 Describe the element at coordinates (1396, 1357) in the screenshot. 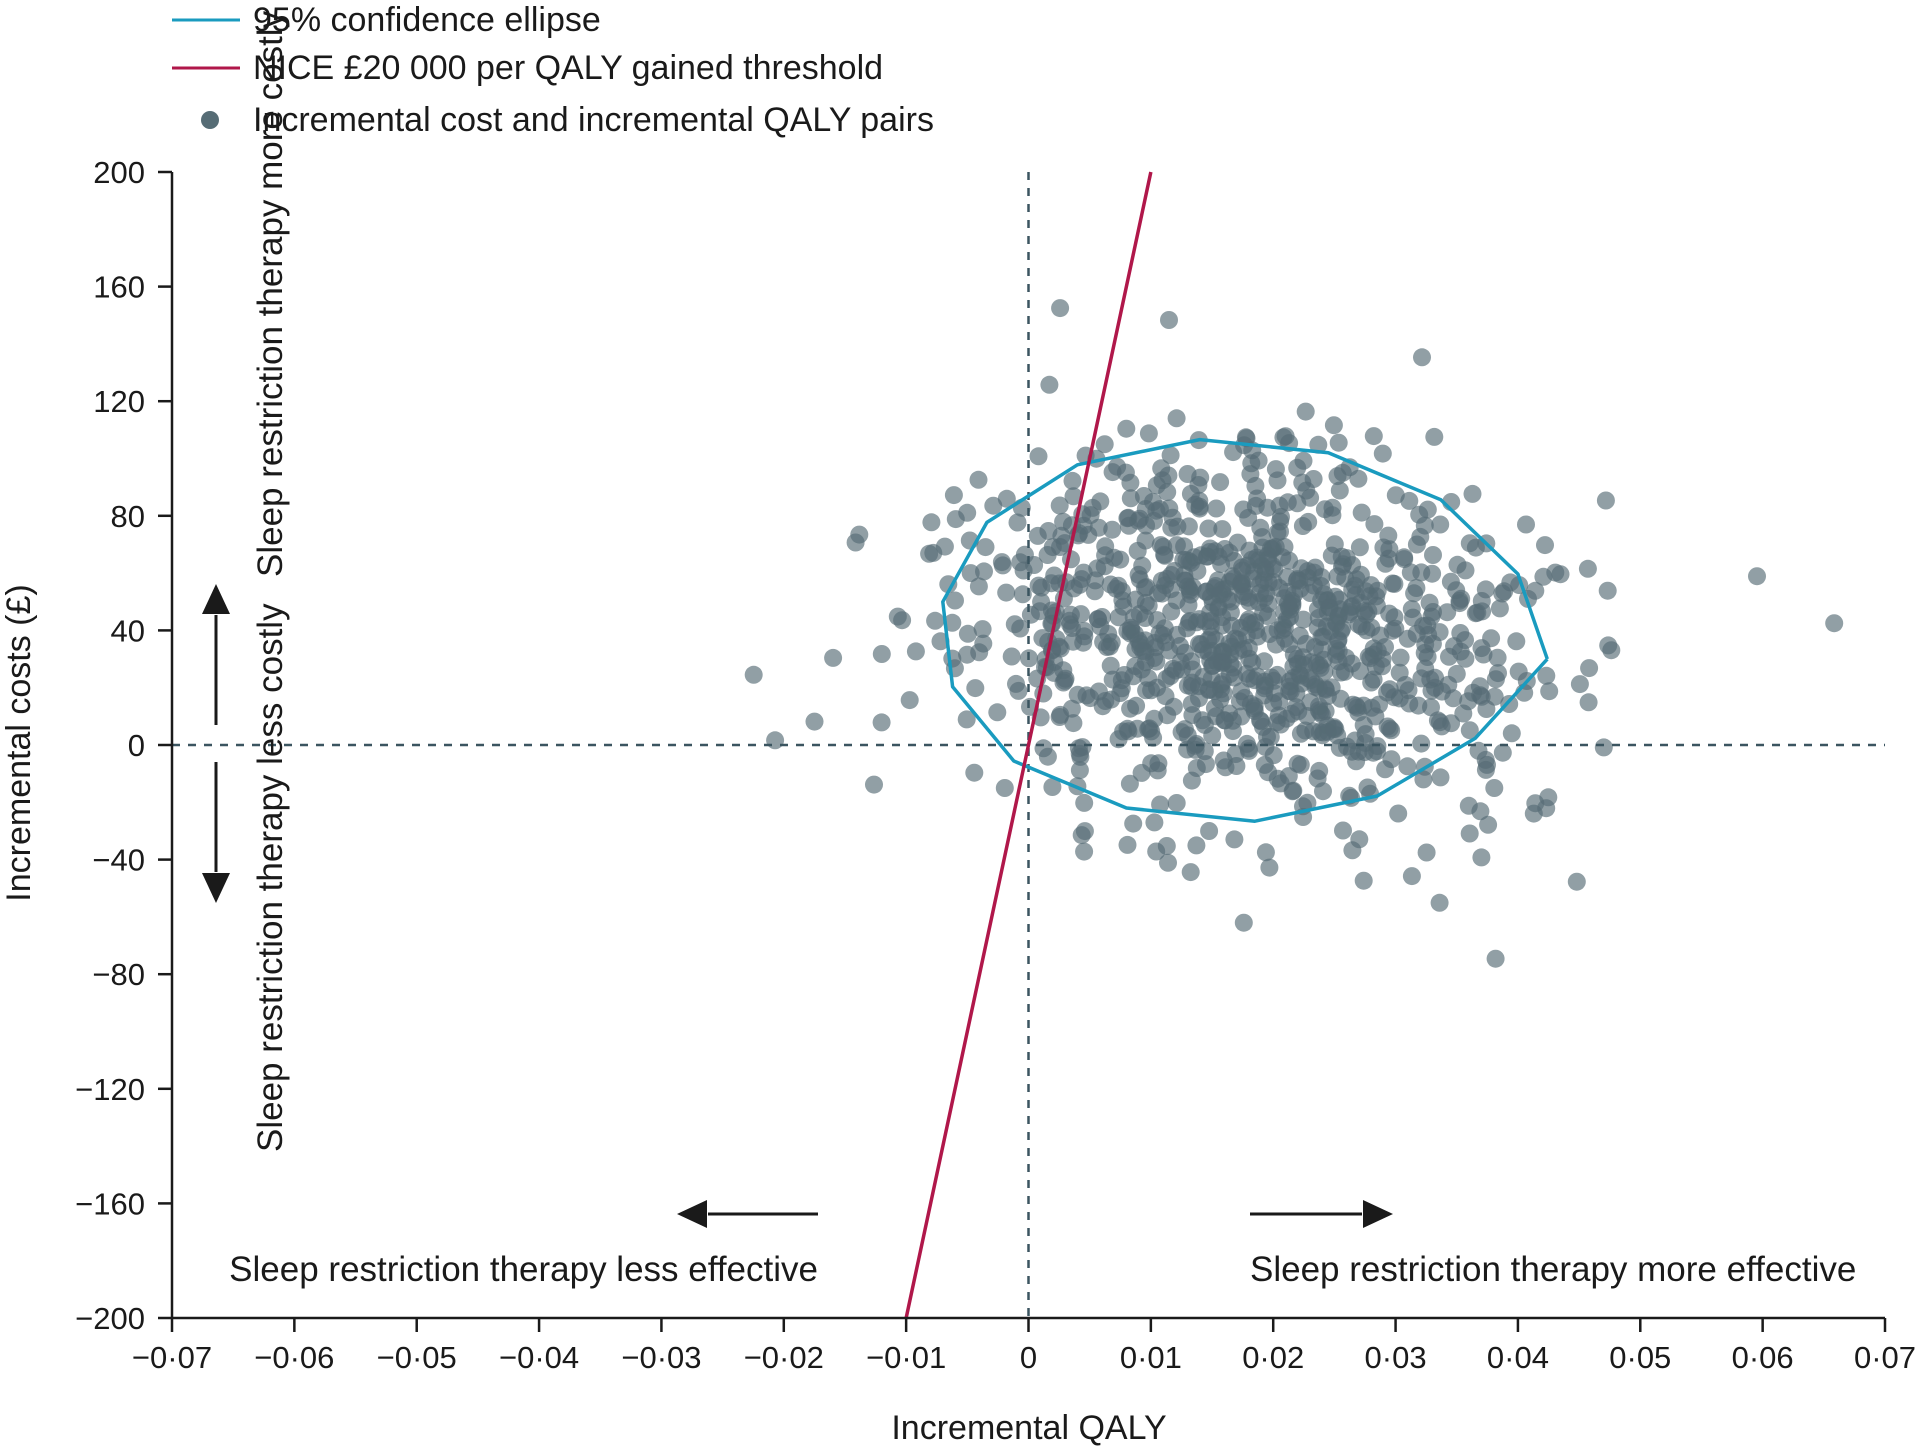

I see `x-tick-label: 0·03` at that location.